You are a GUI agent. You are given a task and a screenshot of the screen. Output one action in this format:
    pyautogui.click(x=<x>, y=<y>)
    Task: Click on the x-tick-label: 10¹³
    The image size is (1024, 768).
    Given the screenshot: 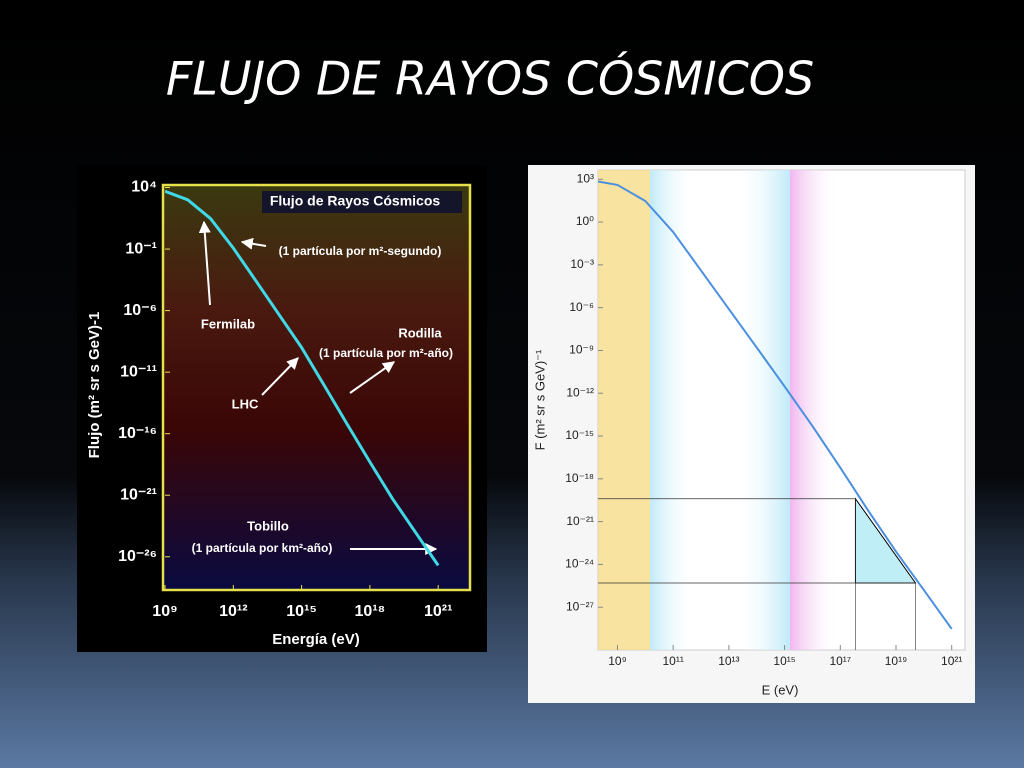 What is the action you would take?
    pyautogui.click(x=728, y=661)
    